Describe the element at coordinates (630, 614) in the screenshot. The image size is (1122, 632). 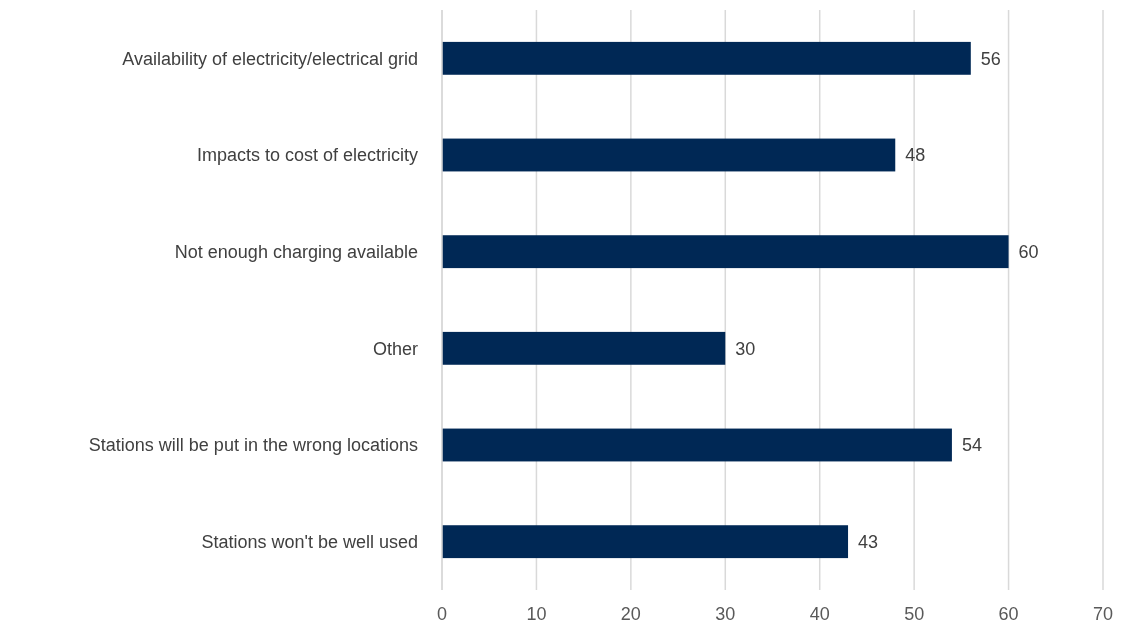
I see `x-tick-label: 20` at that location.